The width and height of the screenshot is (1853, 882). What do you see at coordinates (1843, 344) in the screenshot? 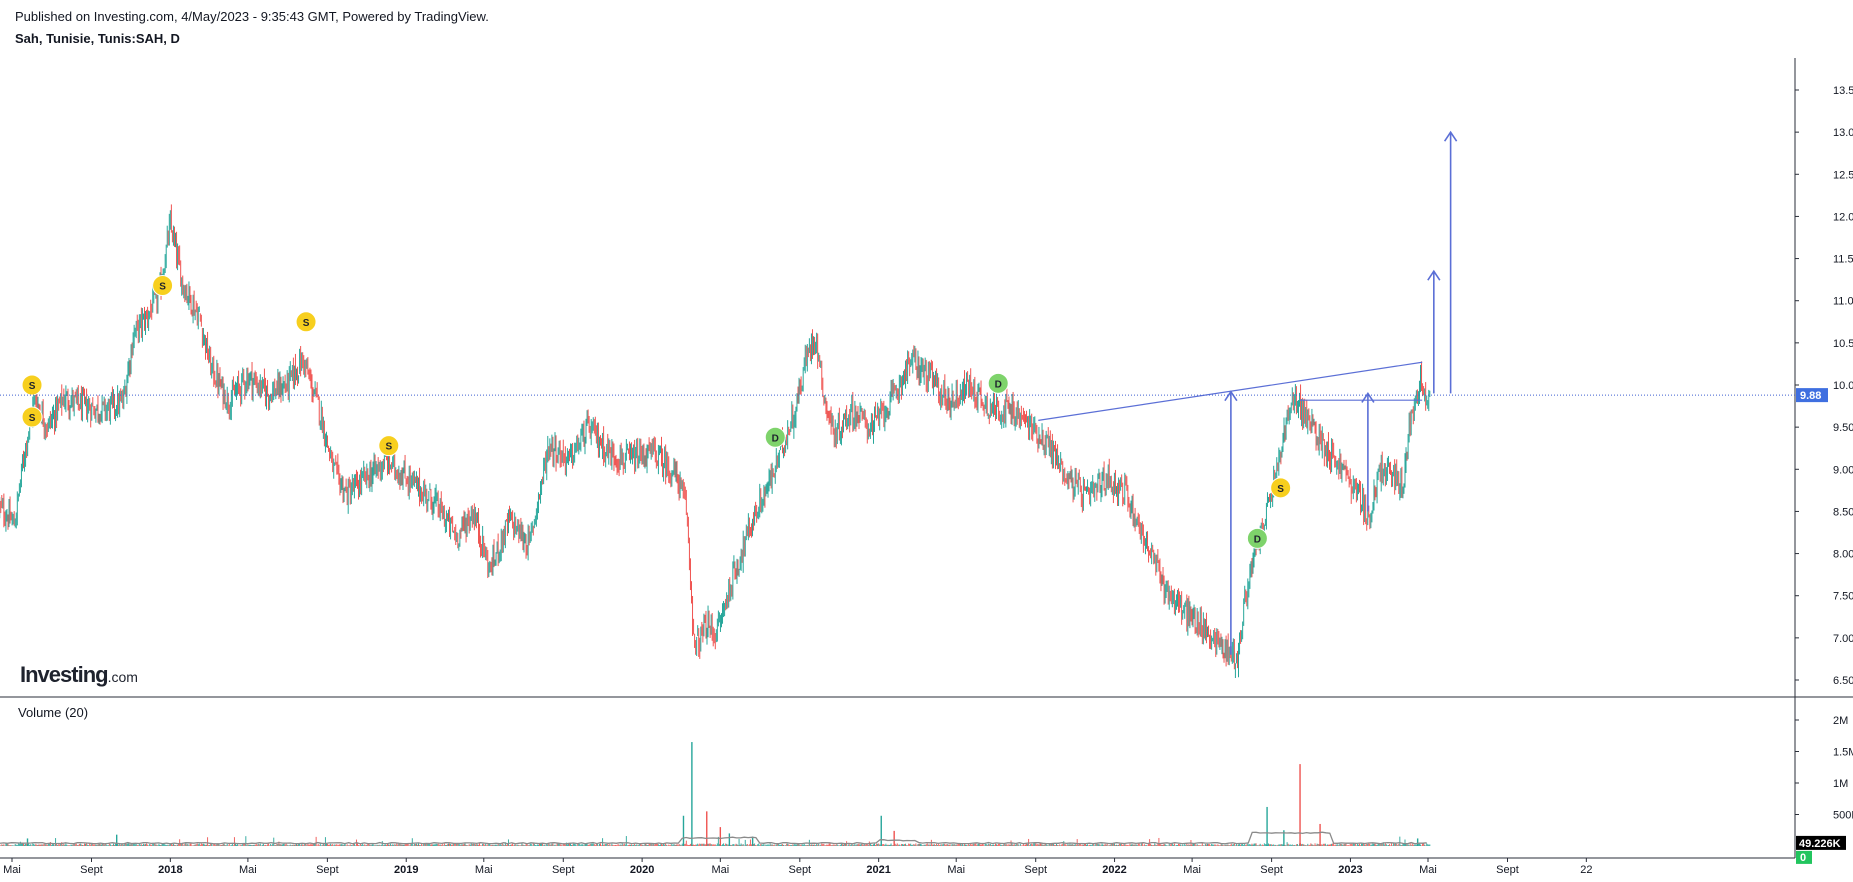
I see `price-tick-label: 10.50` at bounding box center [1843, 344].